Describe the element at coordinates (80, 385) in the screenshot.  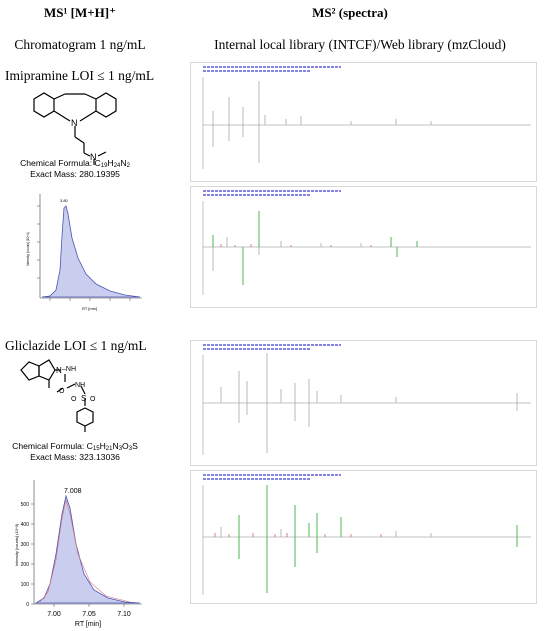
I see `svg-text: NH` at that location.